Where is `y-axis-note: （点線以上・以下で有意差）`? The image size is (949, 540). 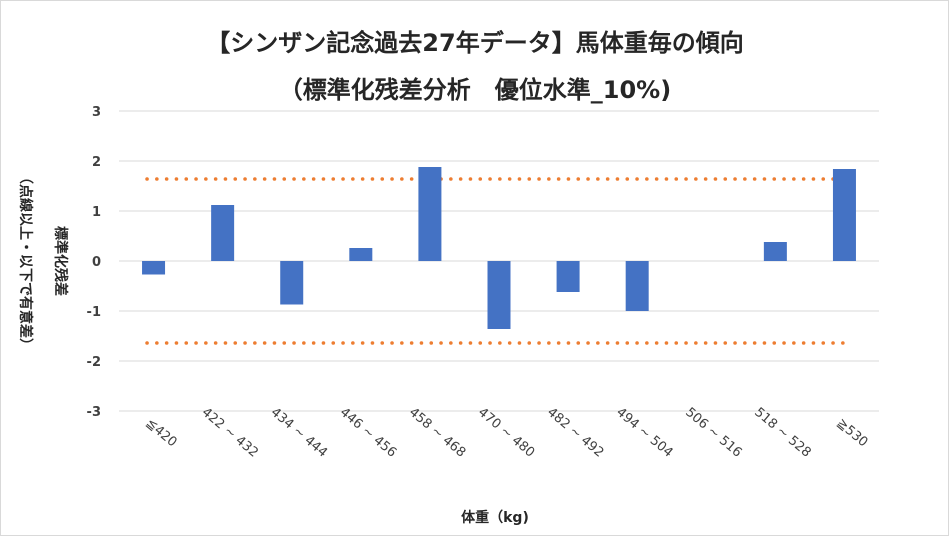
y-axis-note: （点線以上・以下で有意差） is located at coordinates (25, 261).